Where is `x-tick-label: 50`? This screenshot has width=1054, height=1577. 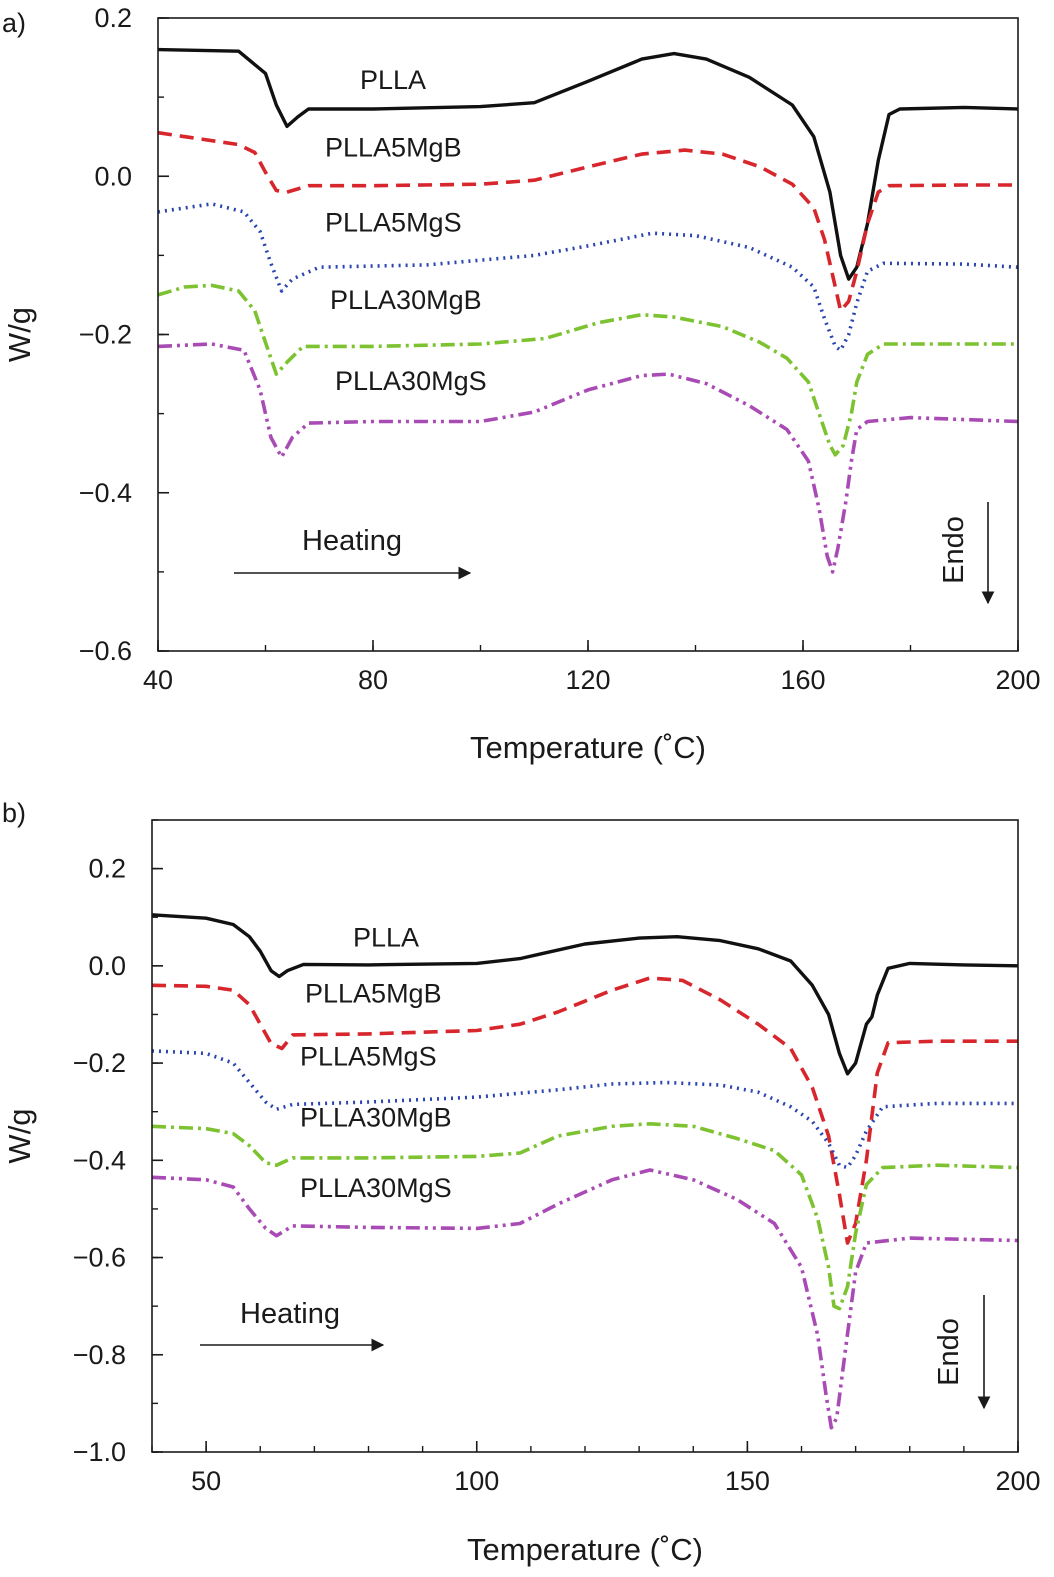 x-tick-label: 50 is located at coordinates (206, 1481).